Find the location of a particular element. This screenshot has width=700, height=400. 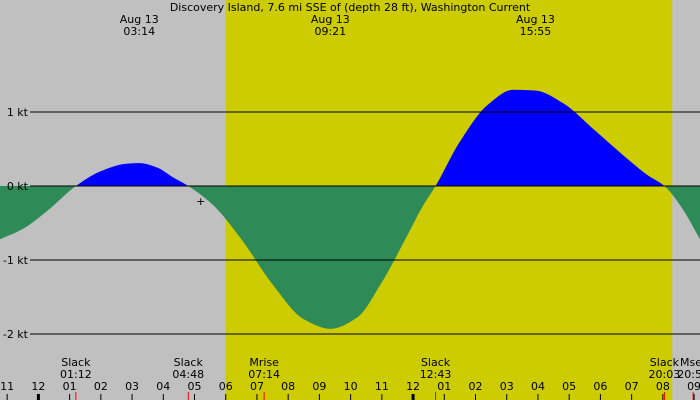

event-time: 12:43 is located at coordinates (436, 374).